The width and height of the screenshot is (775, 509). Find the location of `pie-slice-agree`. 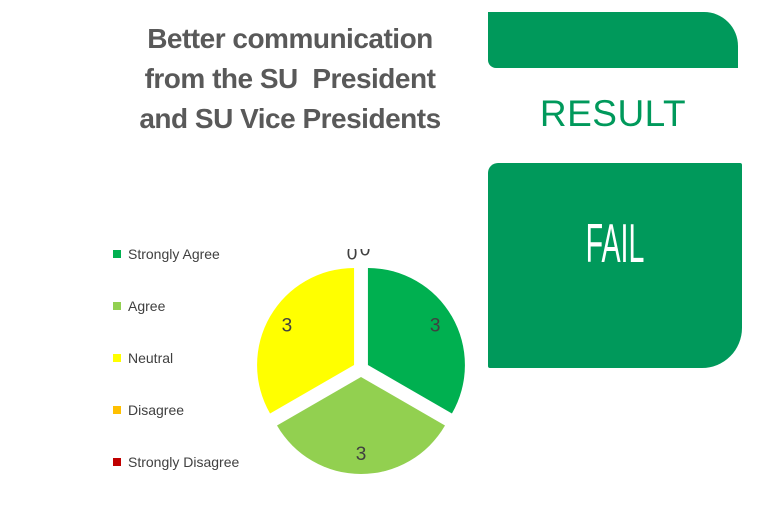

pie-slice-agree is located at coordinates (361, 425).